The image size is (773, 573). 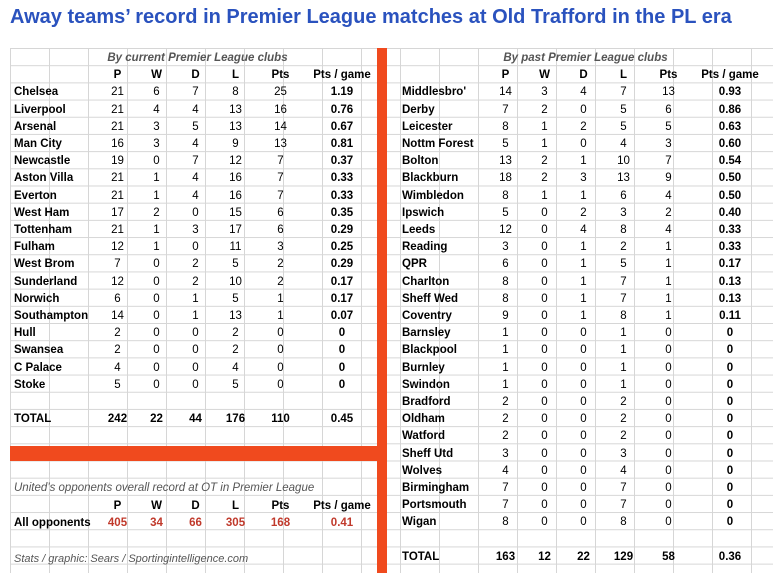 I want to click on table-row: West Ham 17 2 0 15 6 0.35, so click(x=197, y=213).